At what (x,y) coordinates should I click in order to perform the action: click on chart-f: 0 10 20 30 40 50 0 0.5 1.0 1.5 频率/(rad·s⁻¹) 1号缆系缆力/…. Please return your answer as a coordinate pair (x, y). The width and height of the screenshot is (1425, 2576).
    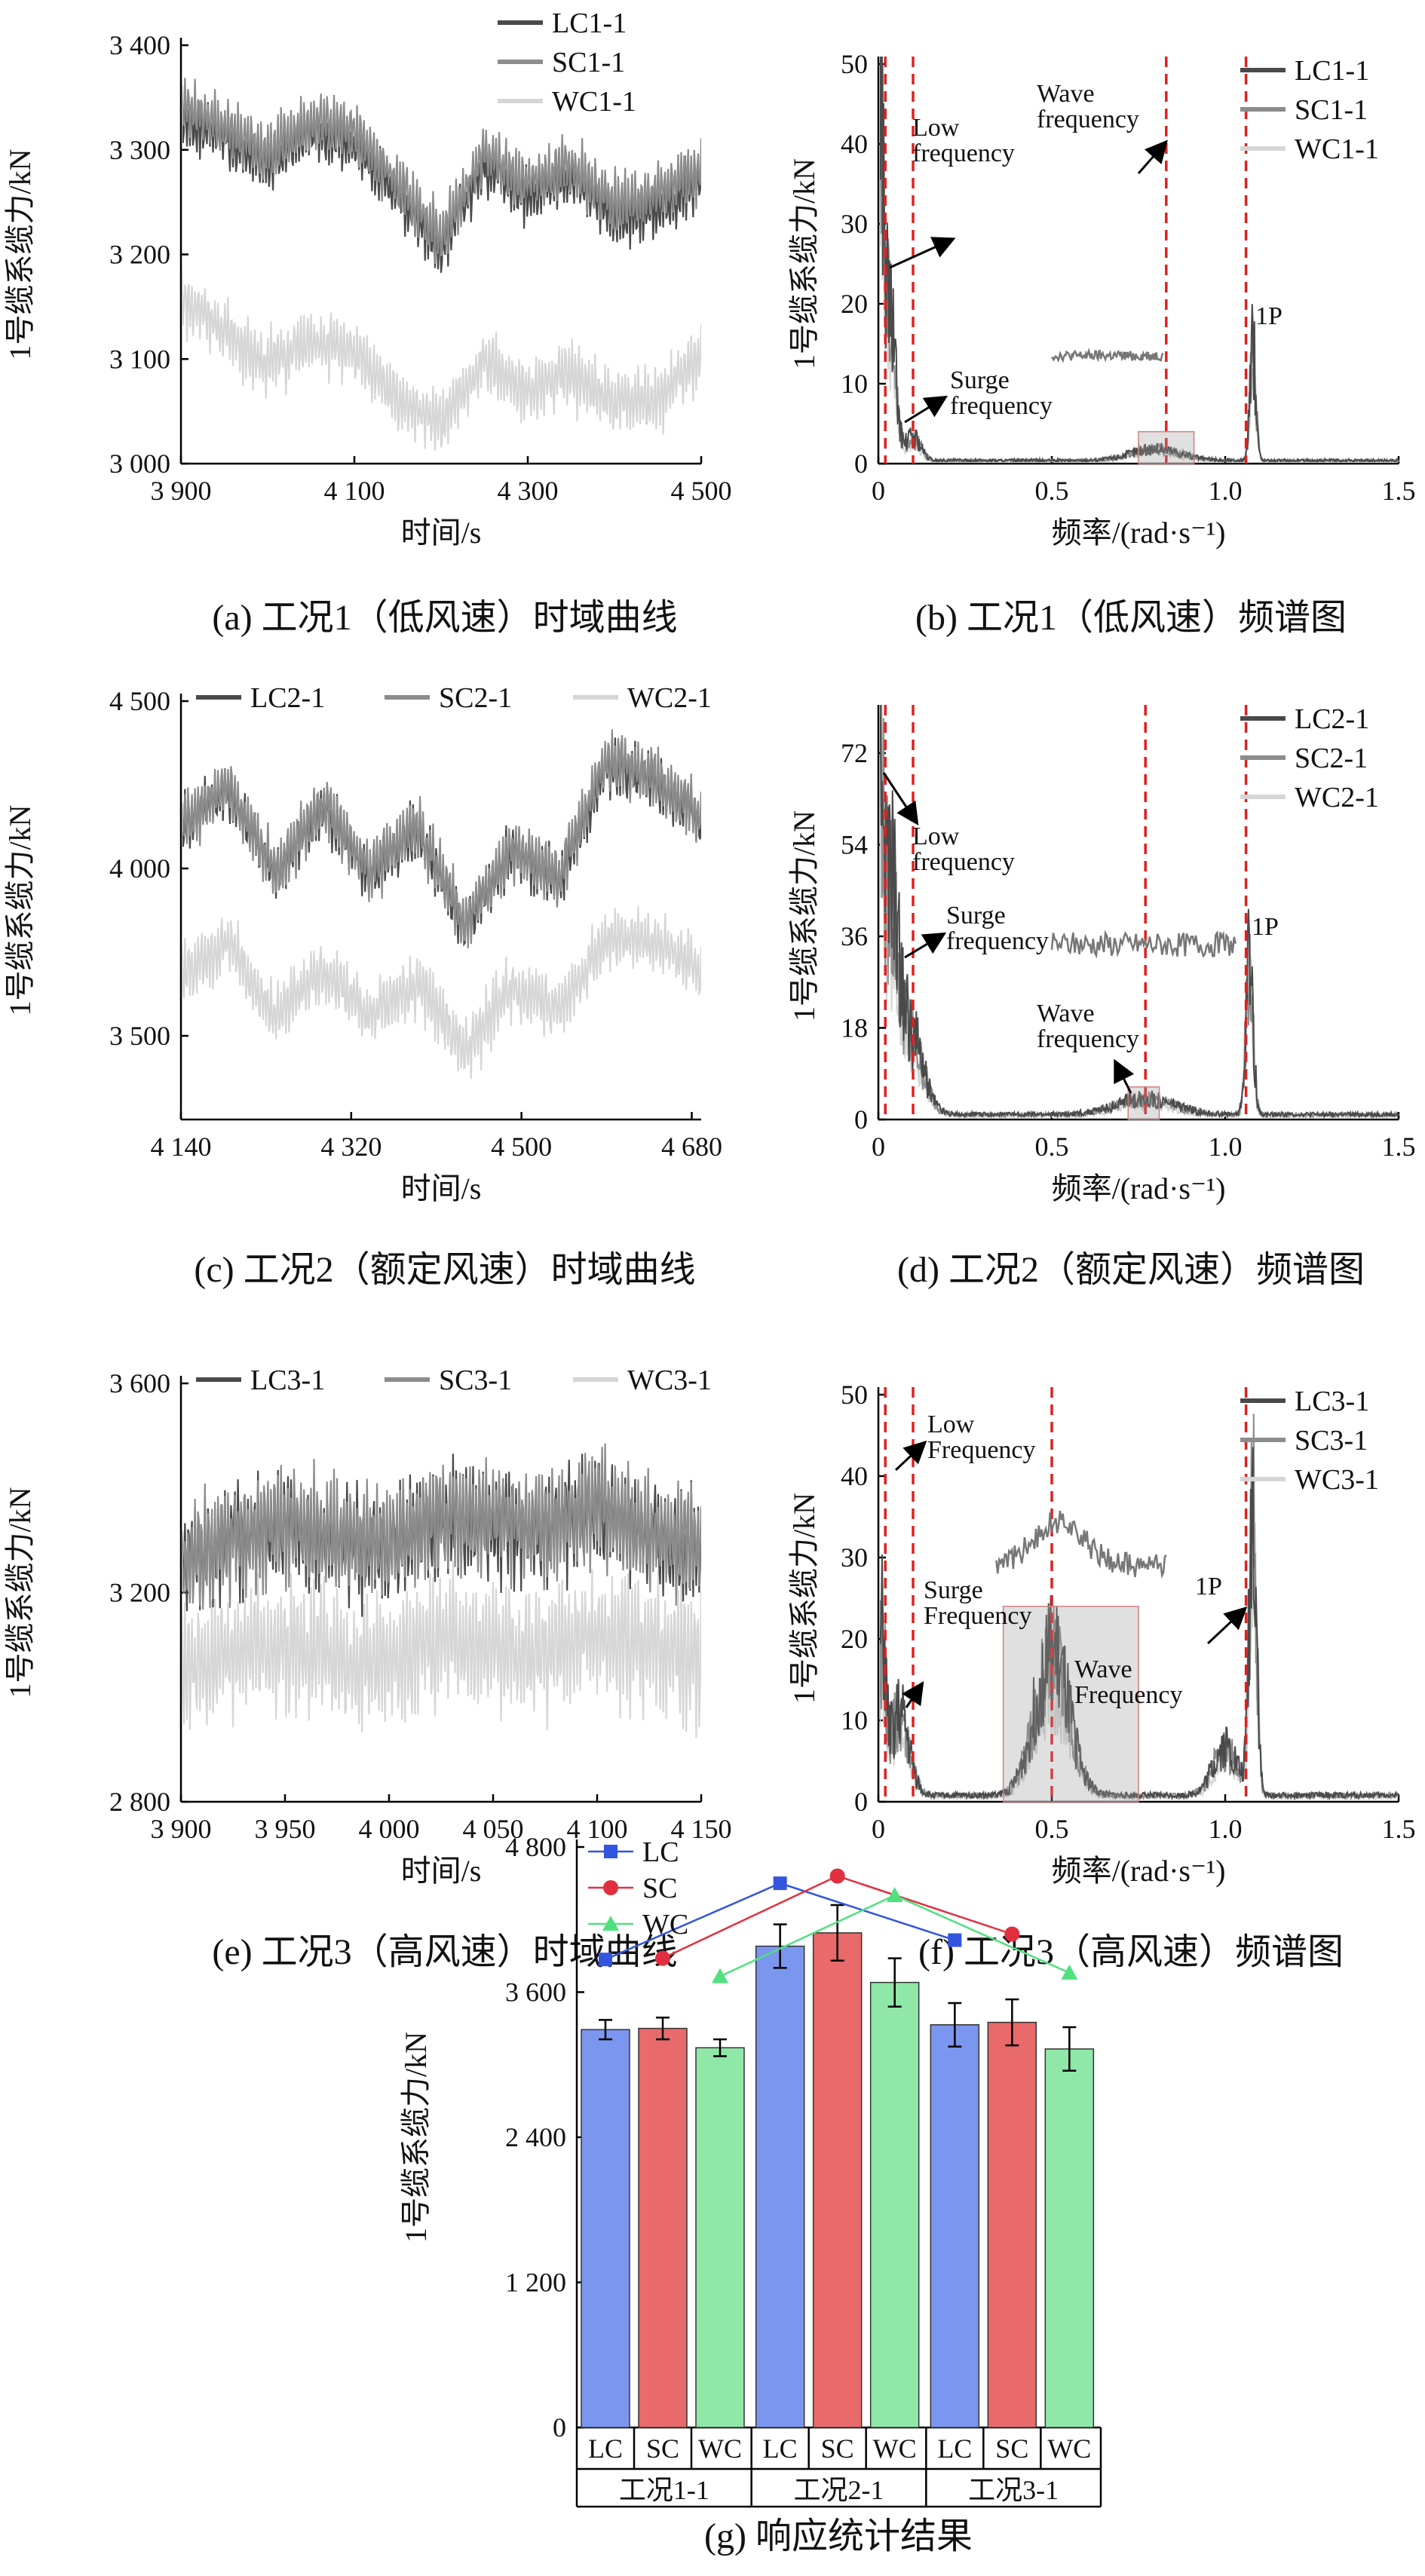
    Looking at the image, I should click on (1101, 1634).